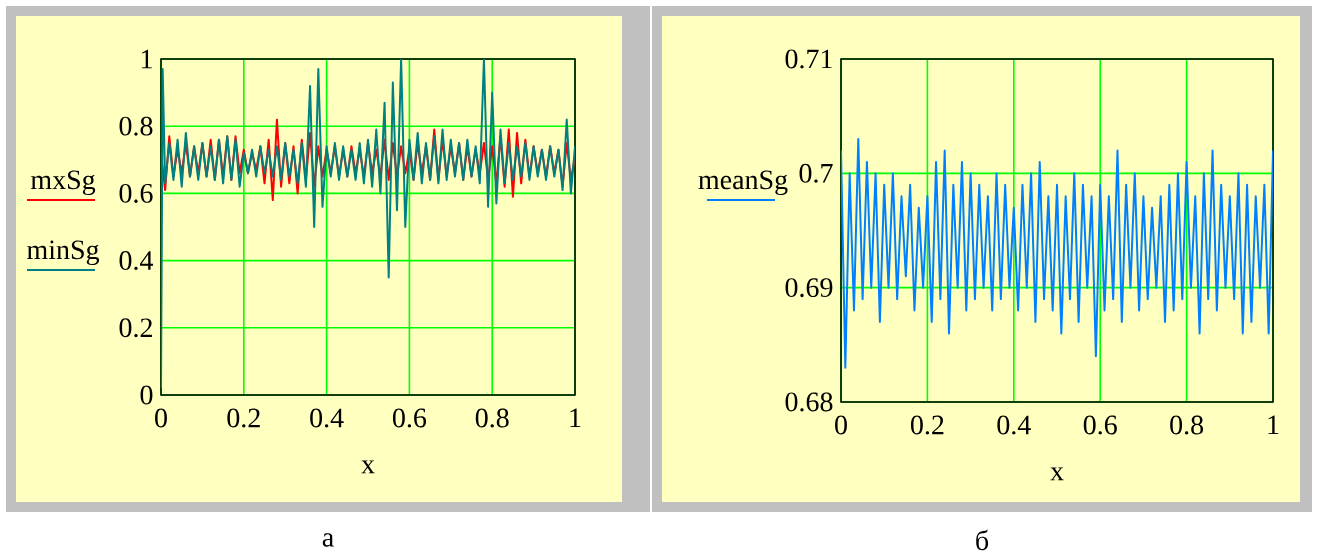 Image resolution: width=1322 pixels, height=558 pixels. What do you see at coordinates (135, 328) in the screenshot?
I see `y-tick-label: 0.2` at bounding box center [135, 328].